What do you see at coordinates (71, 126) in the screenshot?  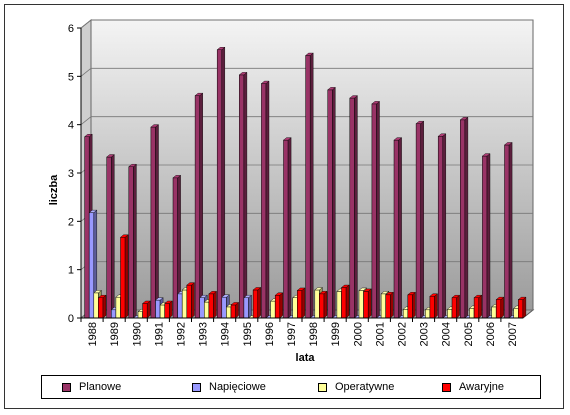 I see `y-tick-label: 4` at bounding box center [71, 126].